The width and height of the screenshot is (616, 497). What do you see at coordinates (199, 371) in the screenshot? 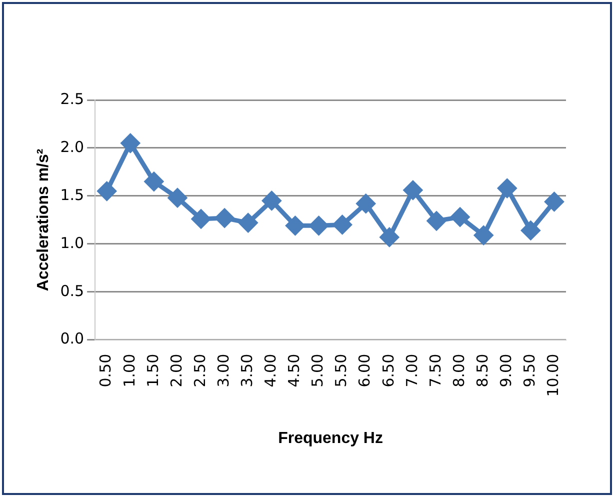
I see `x-tick-label: 2.50` at bounding box center [199, 371].